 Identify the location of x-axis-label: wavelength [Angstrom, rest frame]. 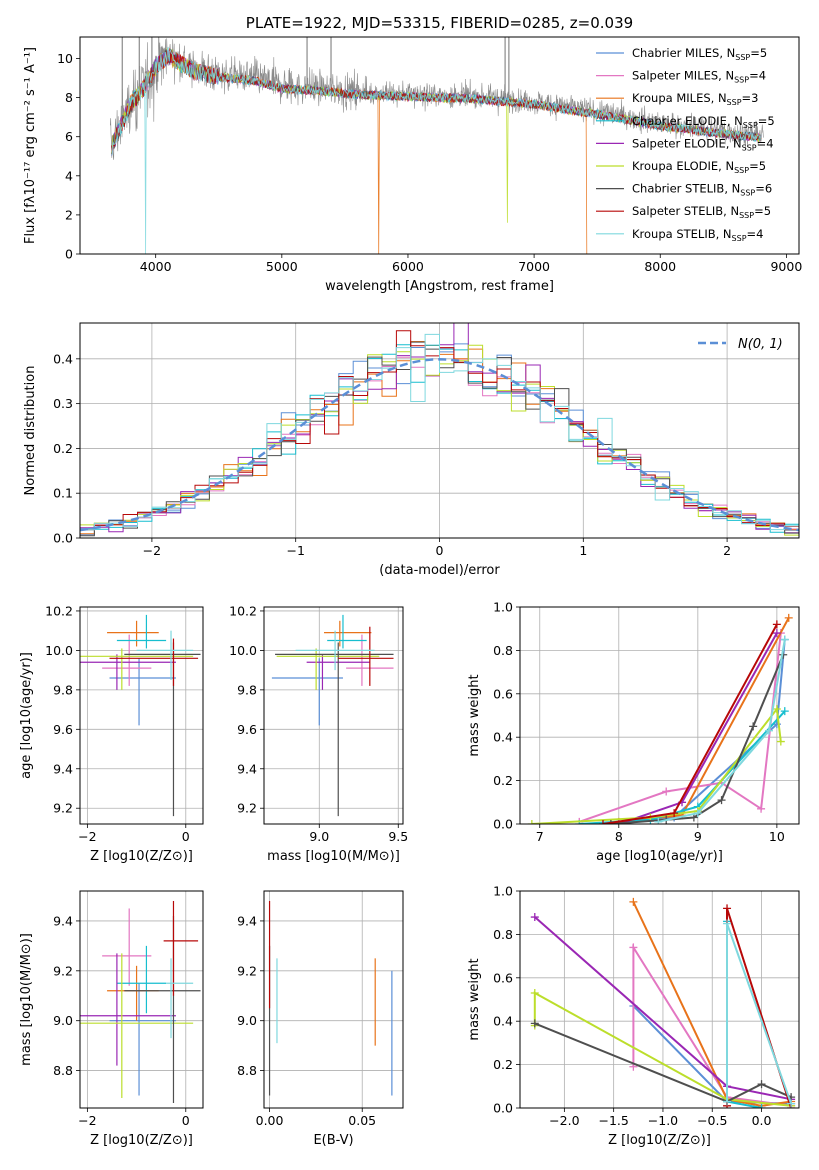
(439, 286).